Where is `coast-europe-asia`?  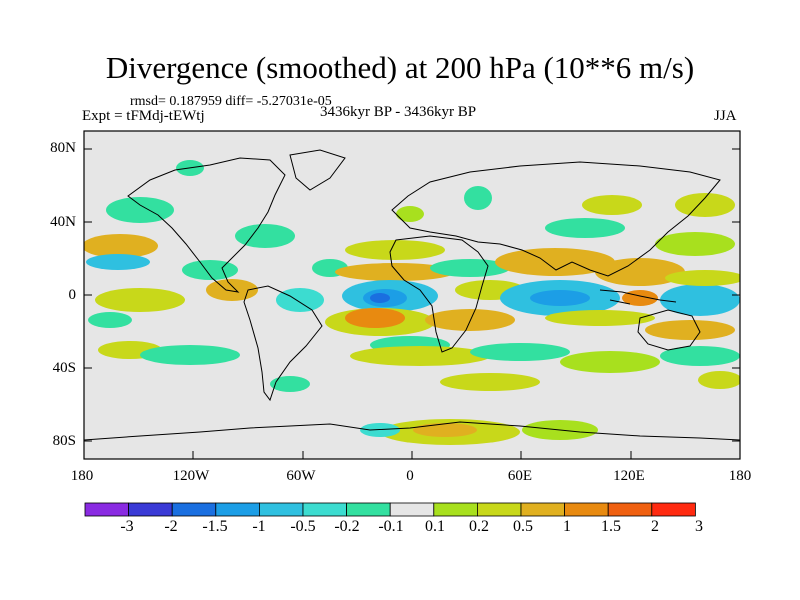
coast-europe-asia is located at coordinates (556, 219).